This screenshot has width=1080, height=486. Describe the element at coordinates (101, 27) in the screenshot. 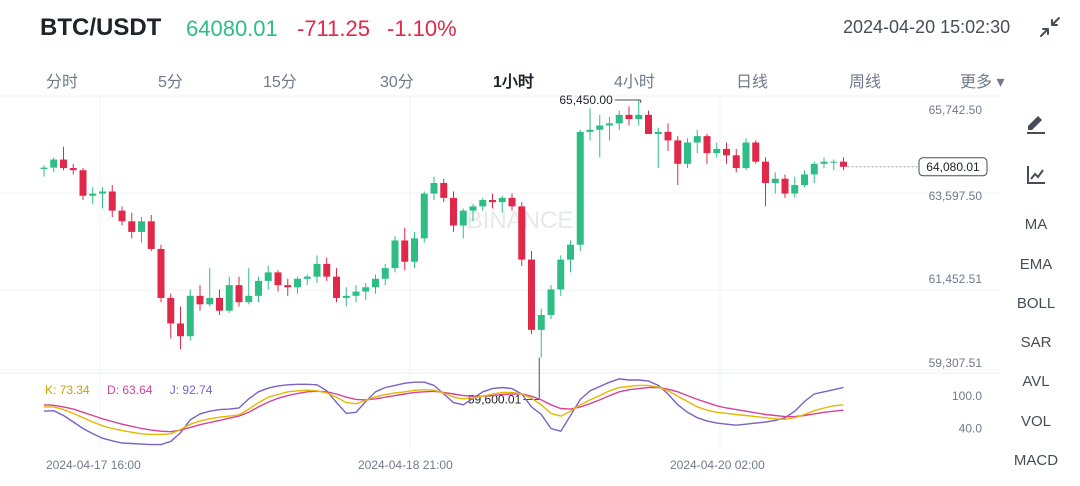

I see `trading-pair: BTC/USDT` at that location.